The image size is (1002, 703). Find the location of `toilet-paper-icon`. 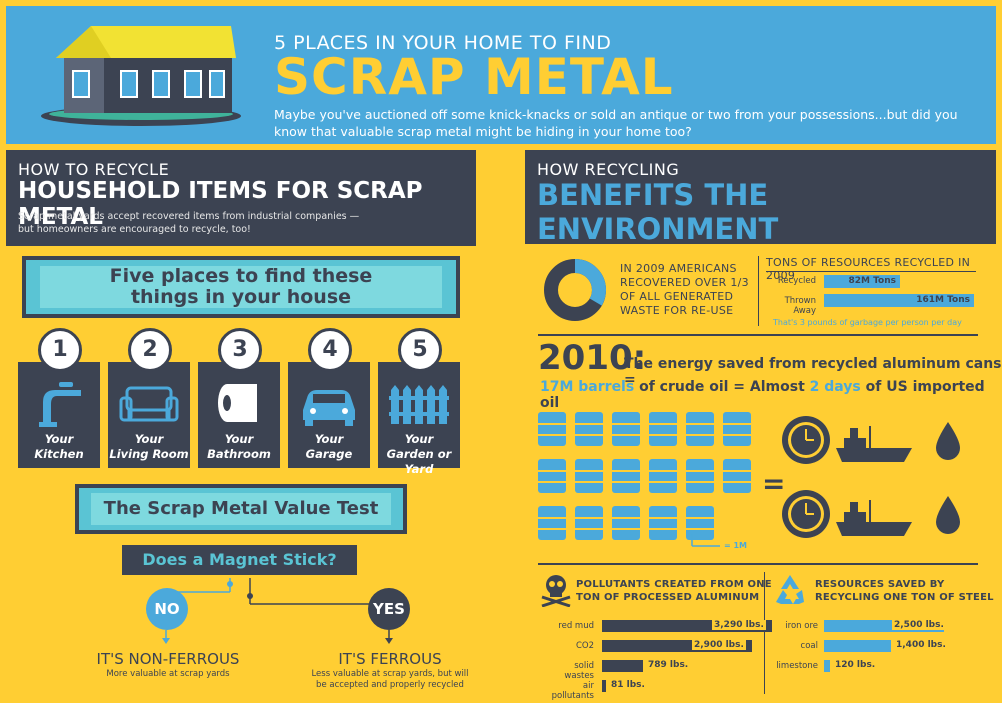

toilet-paper-icon is located at coordinates (237, 403).